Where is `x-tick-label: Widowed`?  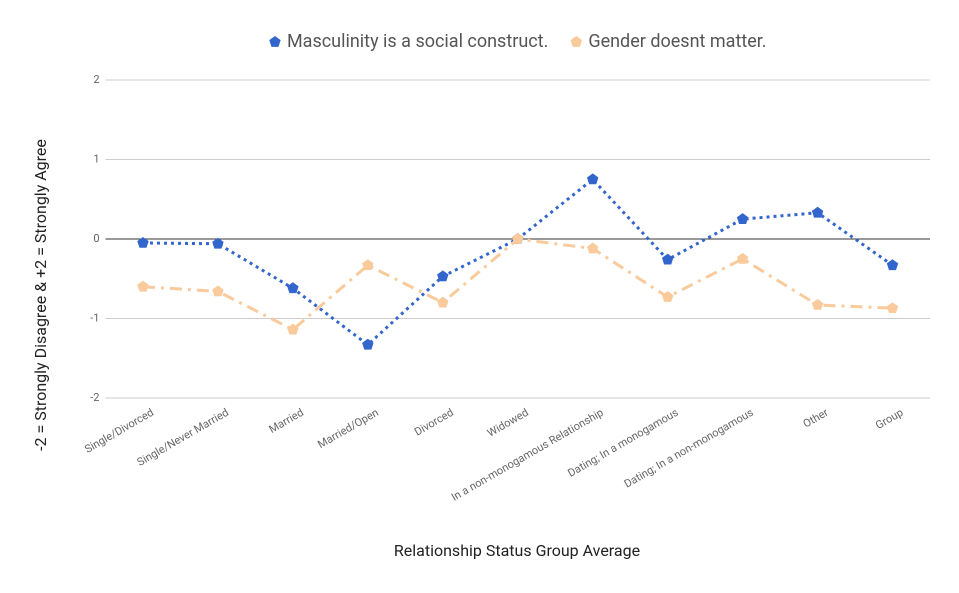 x-tick-label: Widowed is located at coordinates (508, 423).